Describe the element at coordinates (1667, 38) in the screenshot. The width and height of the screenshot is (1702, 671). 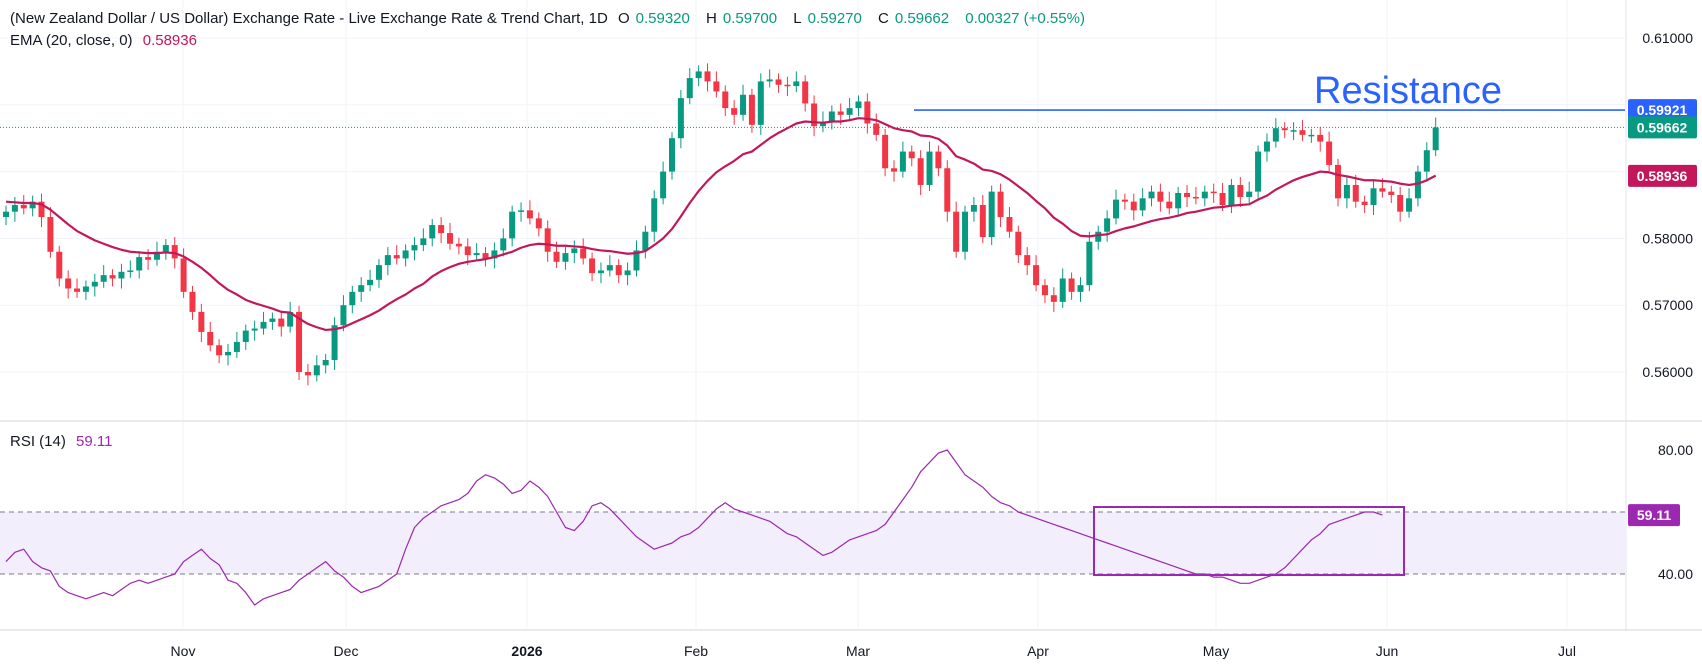
I see `price-tick-label: 0.61000` at that location.